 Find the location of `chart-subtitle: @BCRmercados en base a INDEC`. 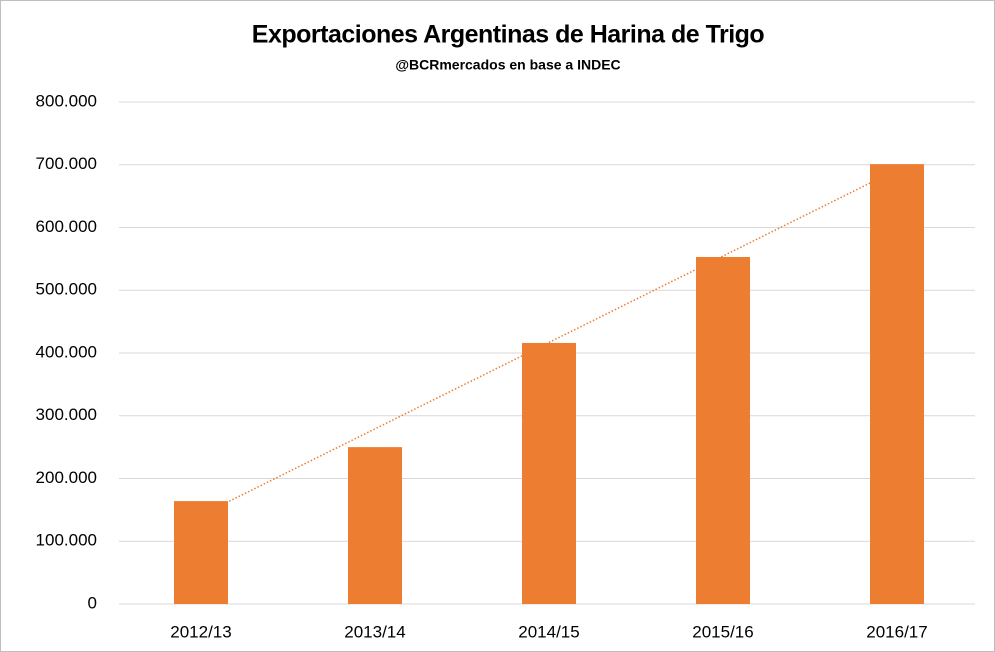

chart-subtitle: @BCRmercados en base a INDEC is located at coordinates (507, 65).